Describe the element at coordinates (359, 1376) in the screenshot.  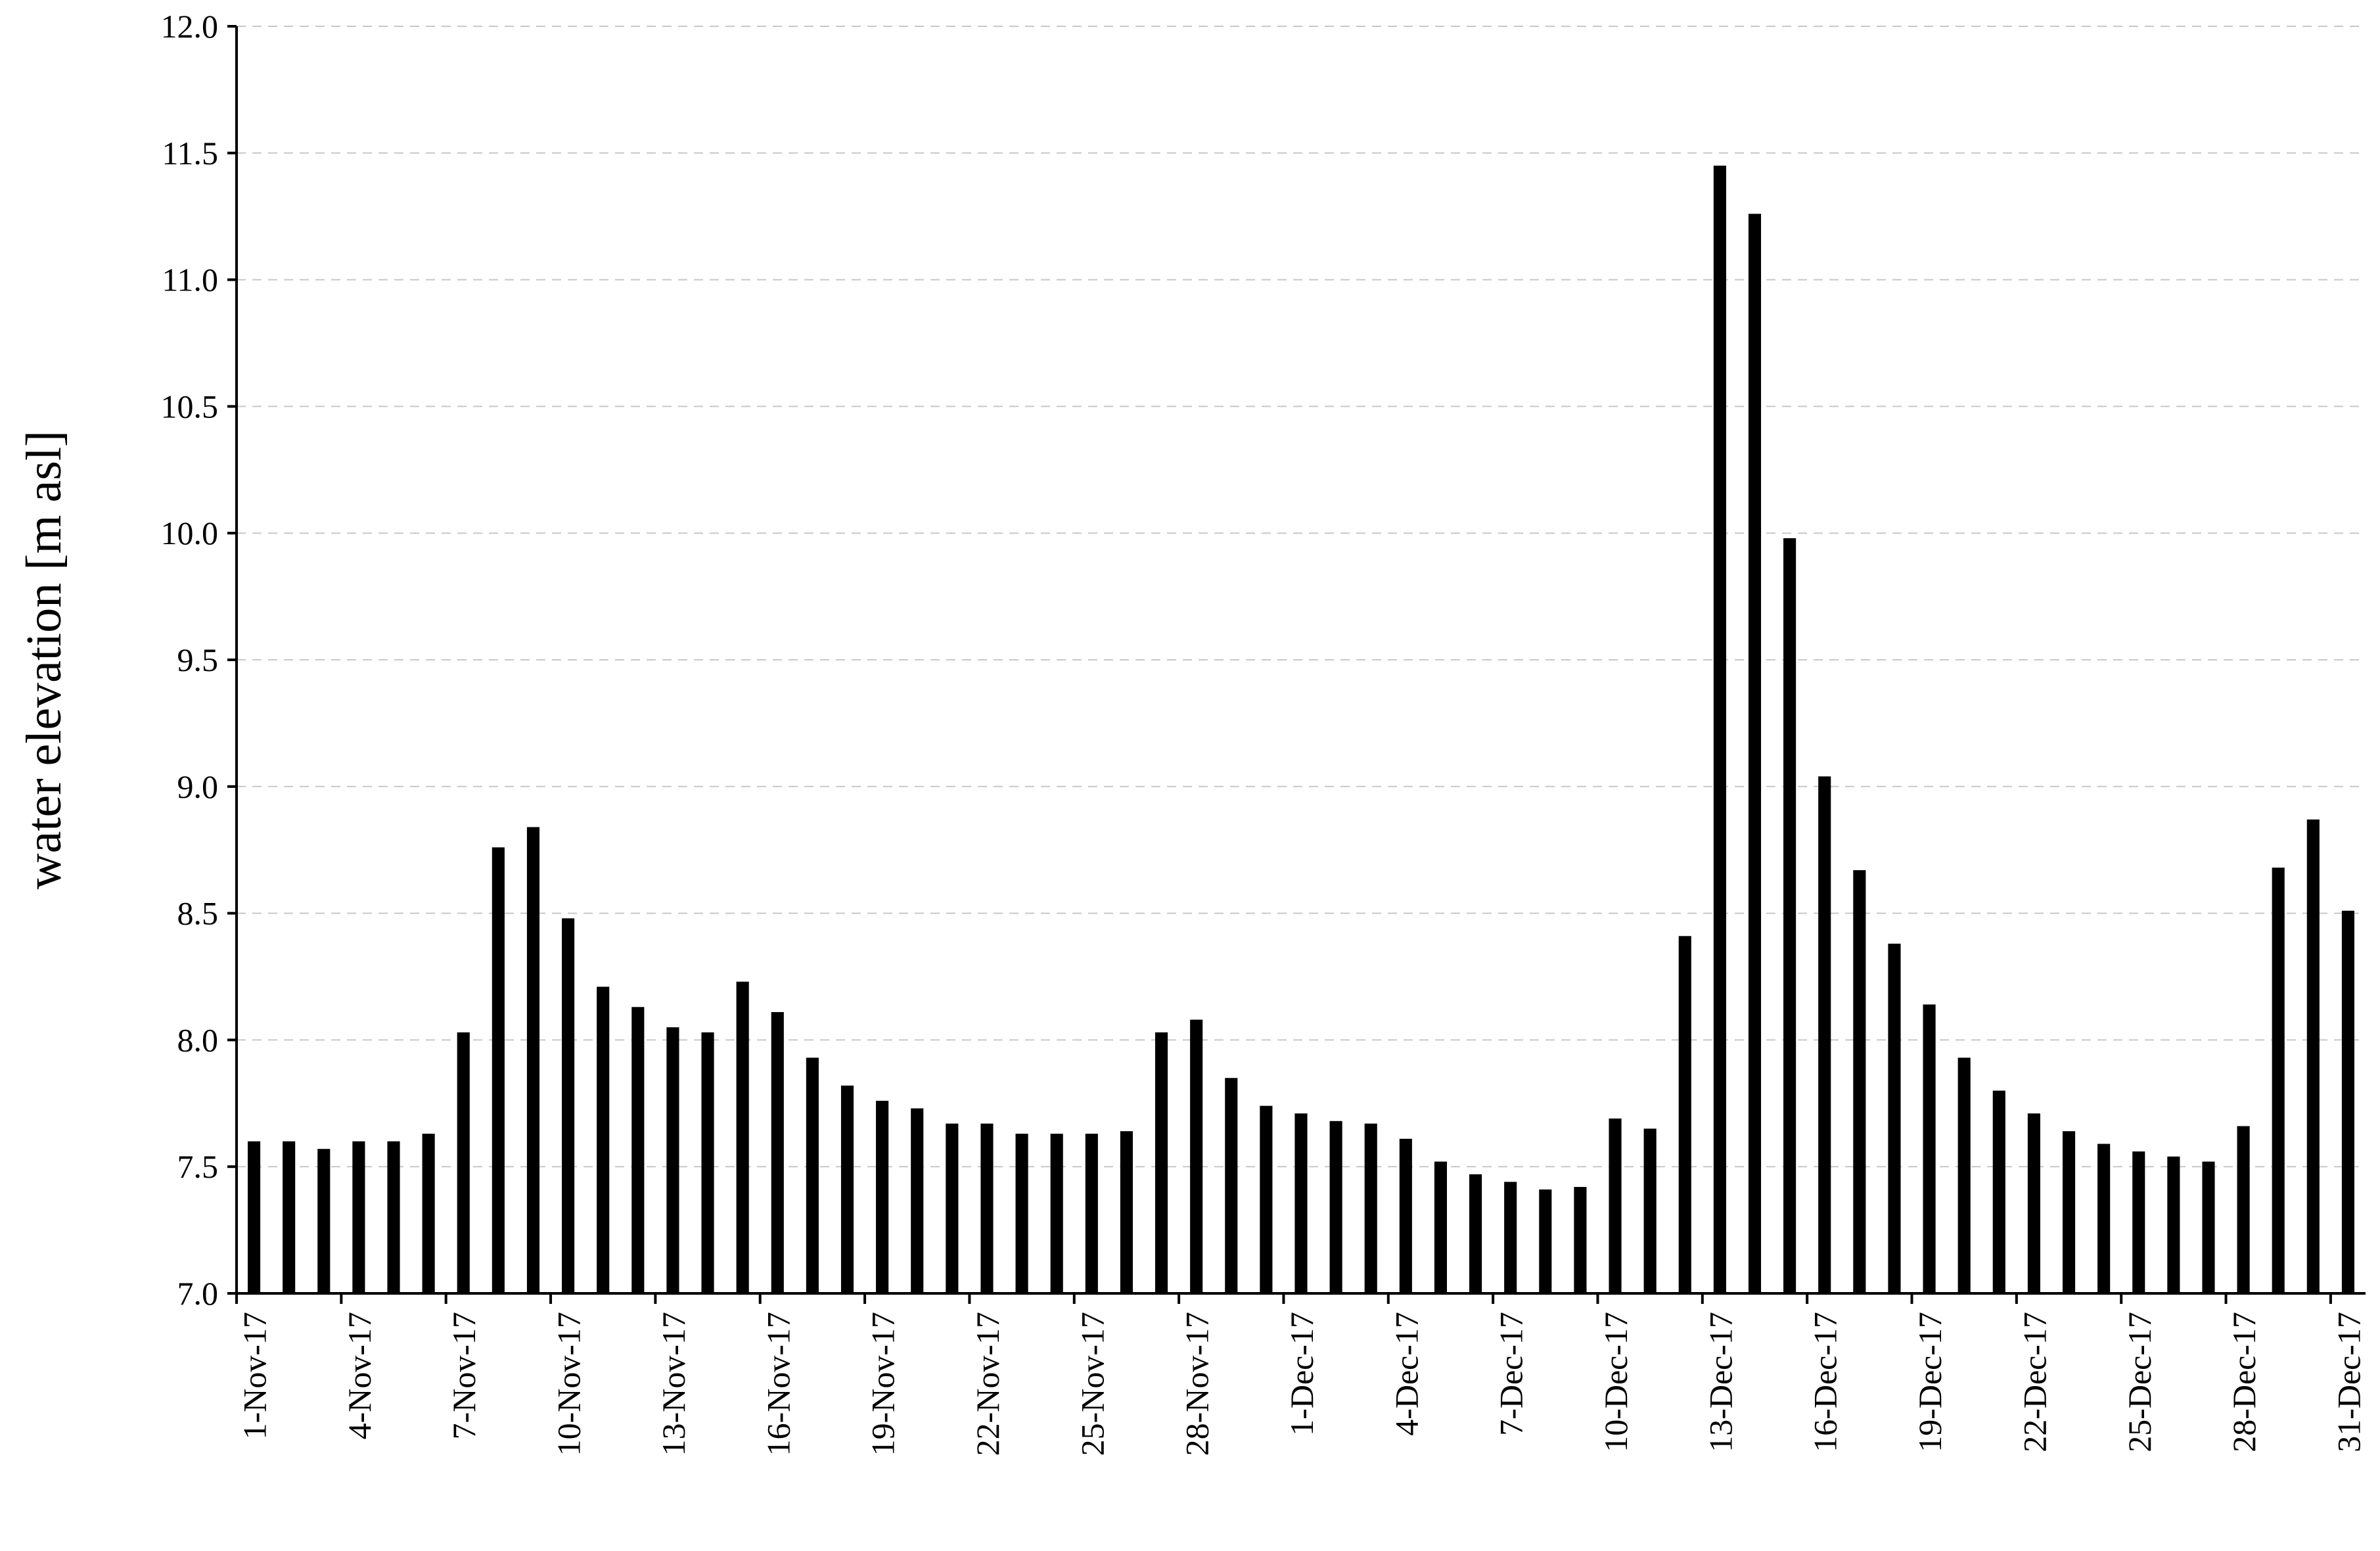
I see `x-tick-label: 4-Nov-17` at that location.